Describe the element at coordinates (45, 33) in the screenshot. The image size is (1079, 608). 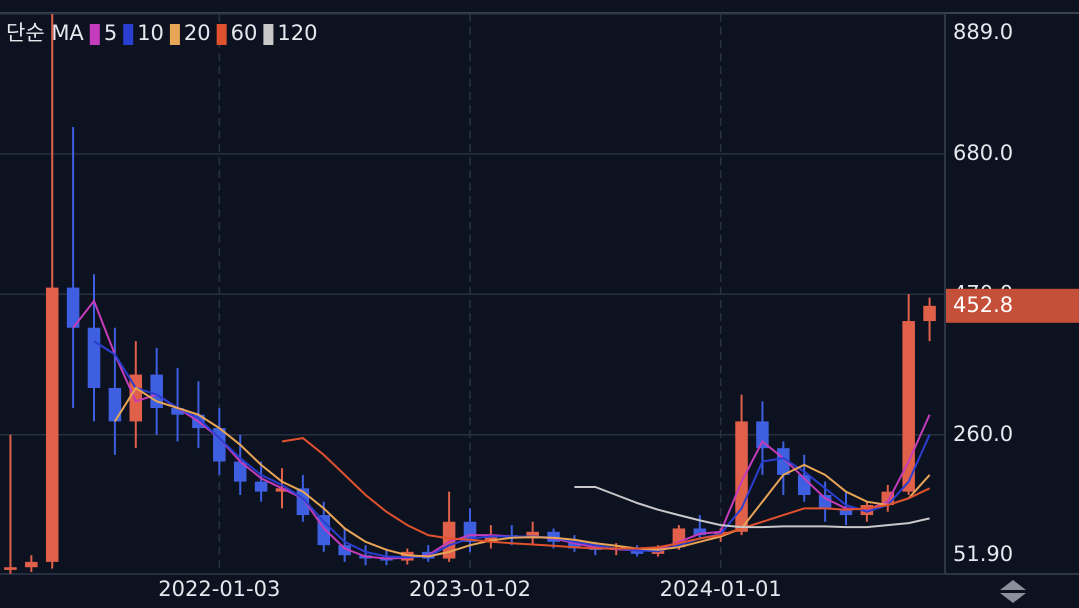
I see `legend-title: 단순 MA` at that location.